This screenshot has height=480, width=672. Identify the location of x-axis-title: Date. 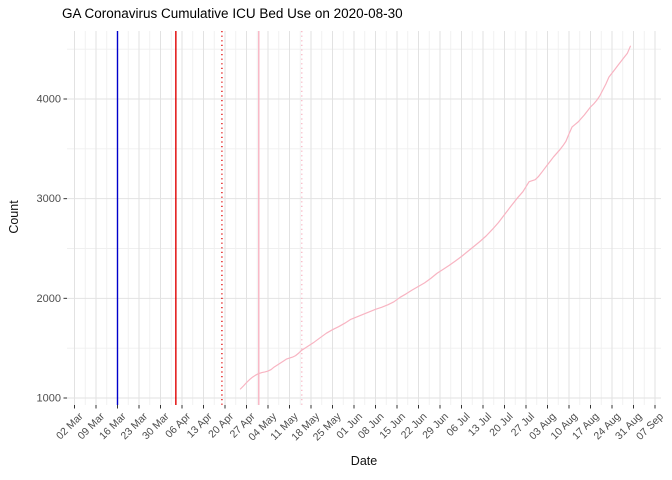
(364, 461).